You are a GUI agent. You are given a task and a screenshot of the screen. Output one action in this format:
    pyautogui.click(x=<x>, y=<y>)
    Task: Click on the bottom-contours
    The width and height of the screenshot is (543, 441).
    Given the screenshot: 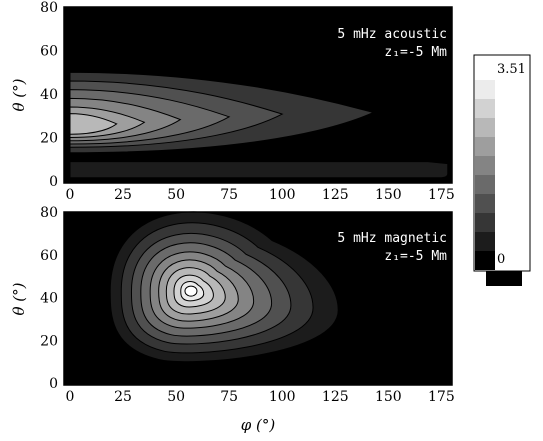 What is the action you would take?
    pyautogui.click(x=224, y=287)
    